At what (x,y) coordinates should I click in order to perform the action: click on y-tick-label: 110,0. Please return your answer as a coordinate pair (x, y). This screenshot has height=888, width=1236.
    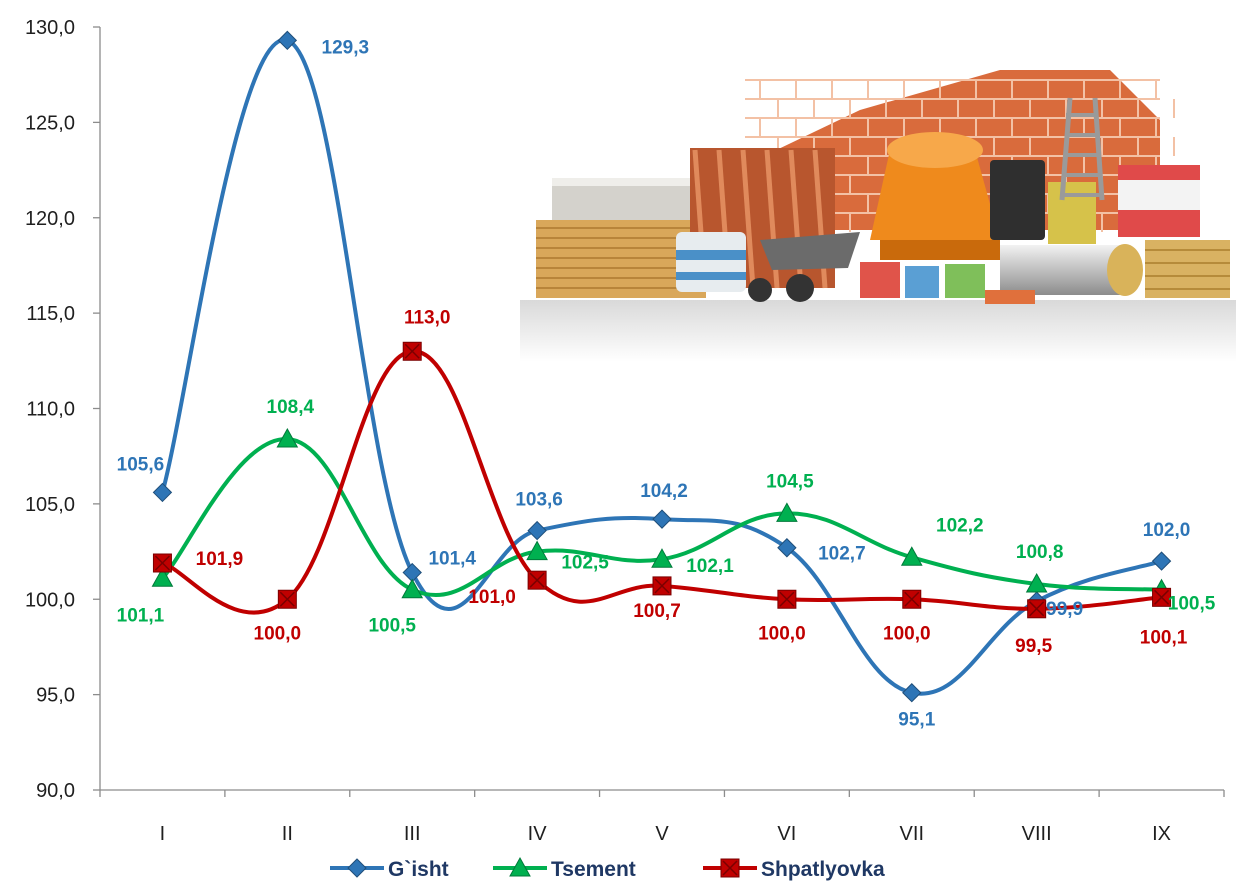
    Looking at the image, I should click on (50, 410).